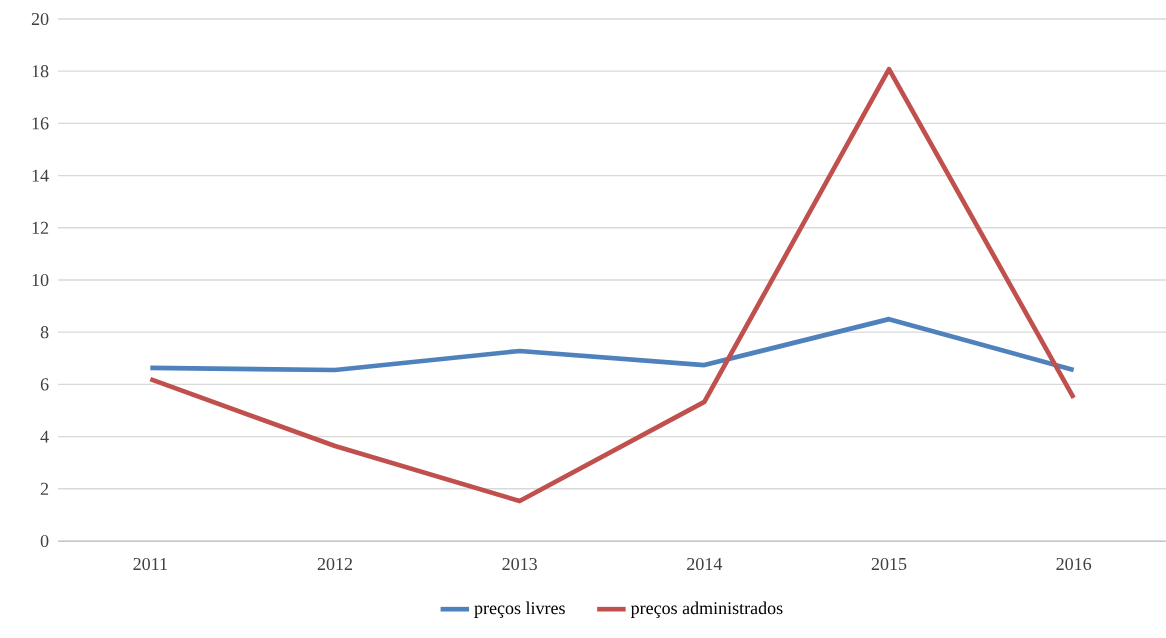 This screenshot has height=638, width=1166. What do you see at coordinates (1074, 564) in the screenshot?
I see `x-tick-label: 2016` at bounding box center [1074, 564].